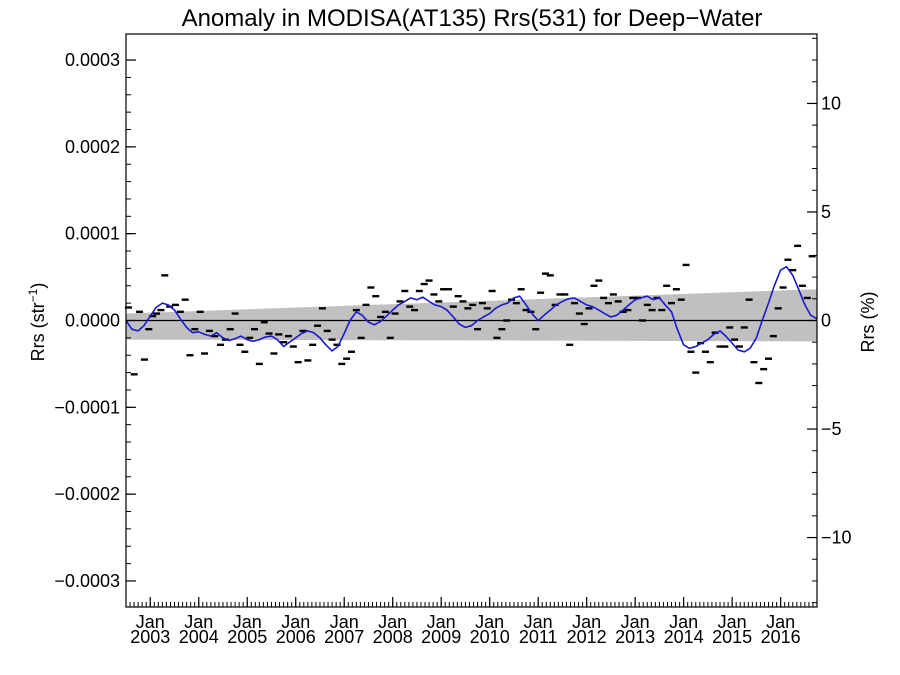 The height and width of the screenshot is (675, 900). I want to click on x-tick-year: 2010, so click(490, 637).